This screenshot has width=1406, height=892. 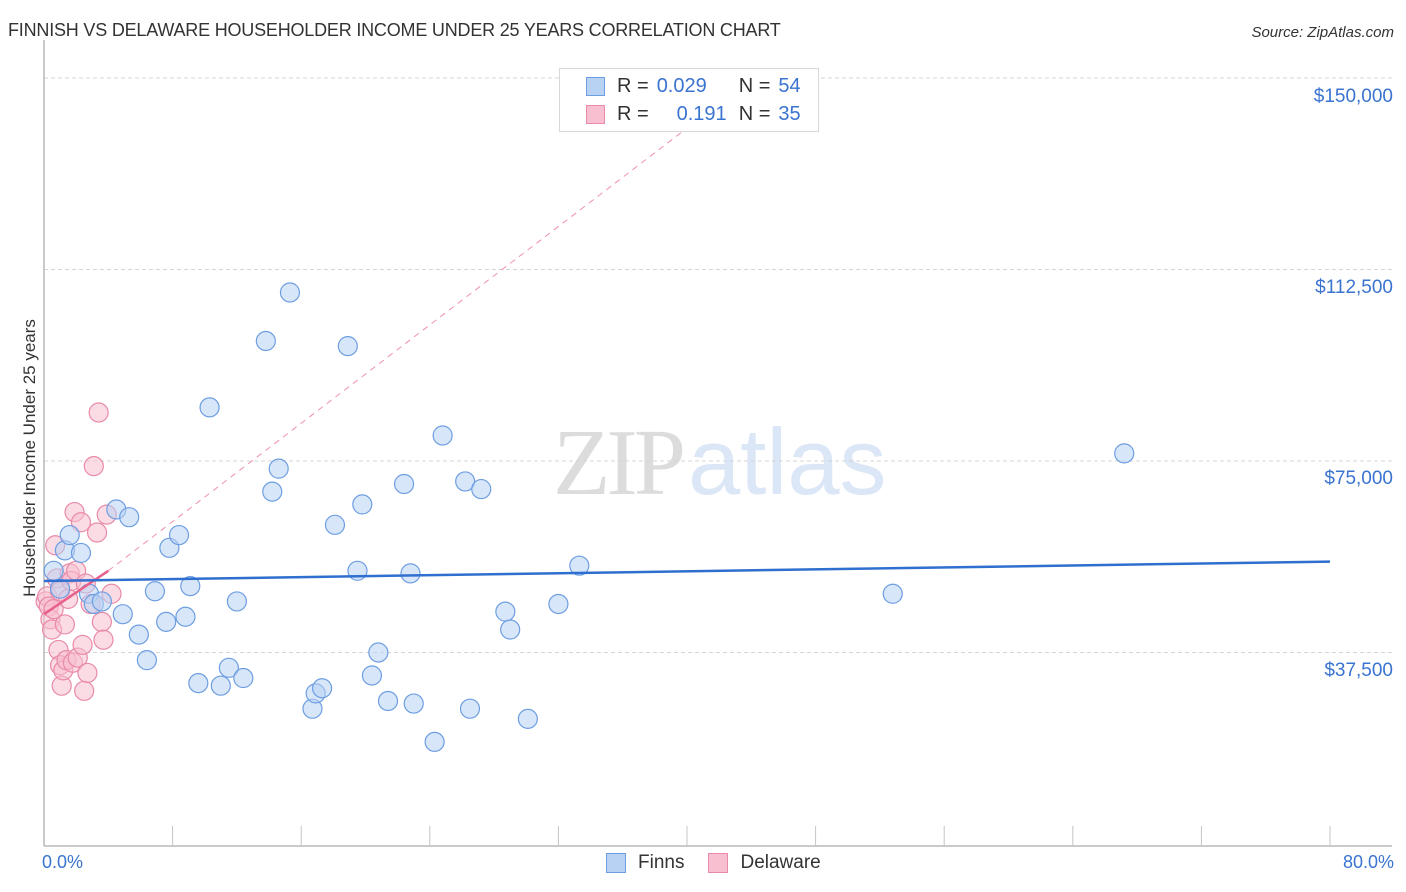 What do you see at coordinates (1368, 862) in the screenshot?
I see `x-tick-max: 80.0%` at bounding box center [1368, 862].